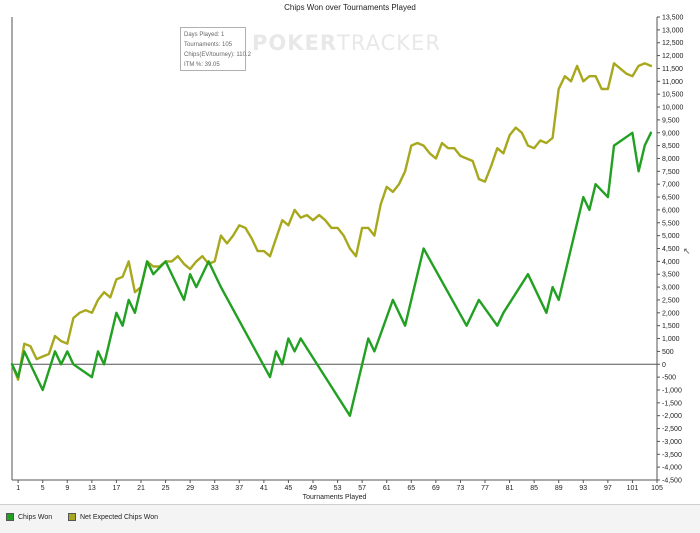 The image size is (700, 533). I want to click on watermark-part2: TRACKER, so click(389, 43).